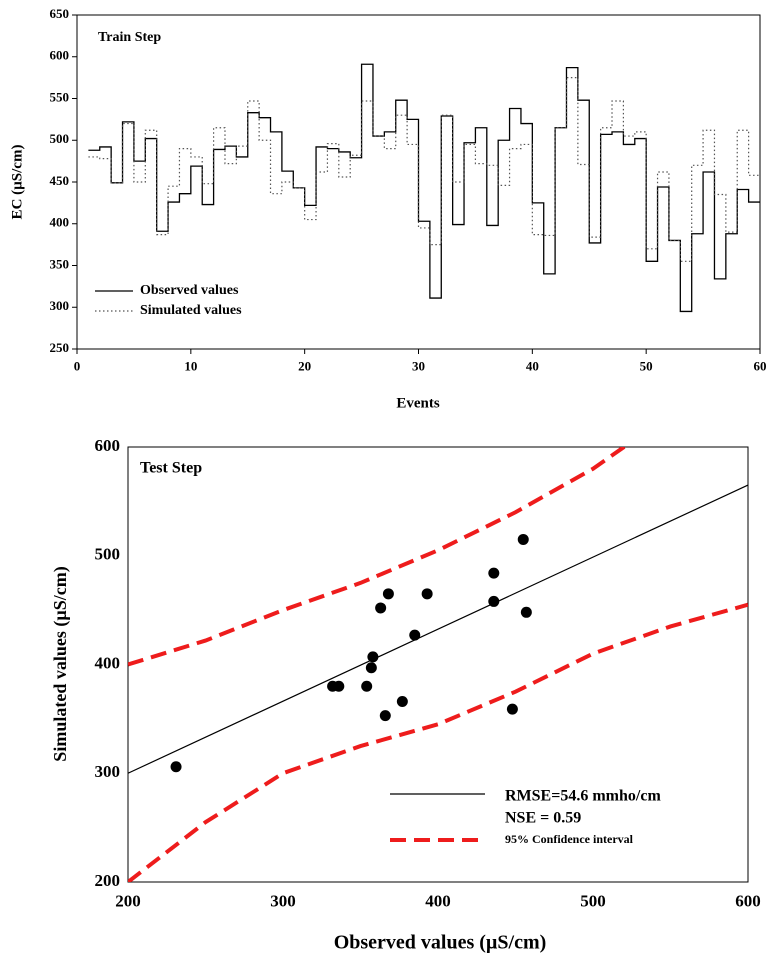 The width and height of the screenshot is (766, 965). Describe the element at coordinates (60, 263) in the screenshot. I see `y-tick-label: 350` at that location.